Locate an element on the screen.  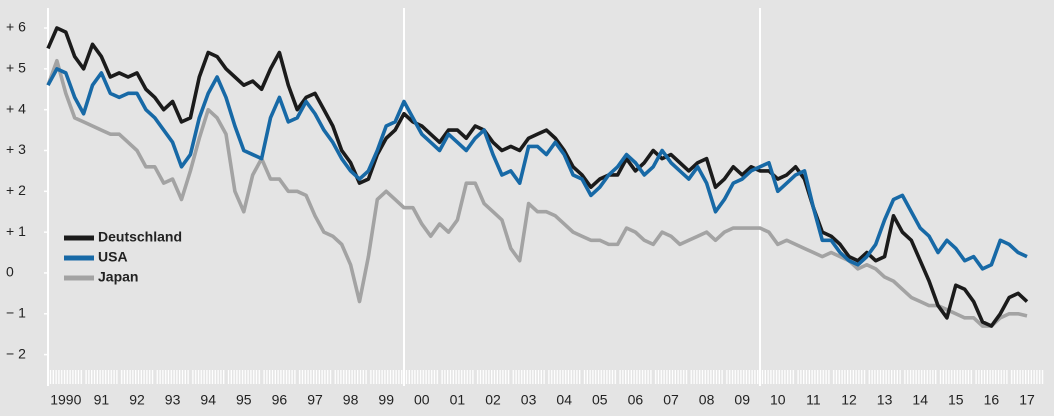
x-tick-label: 09 is located at coordinates (742, 400).